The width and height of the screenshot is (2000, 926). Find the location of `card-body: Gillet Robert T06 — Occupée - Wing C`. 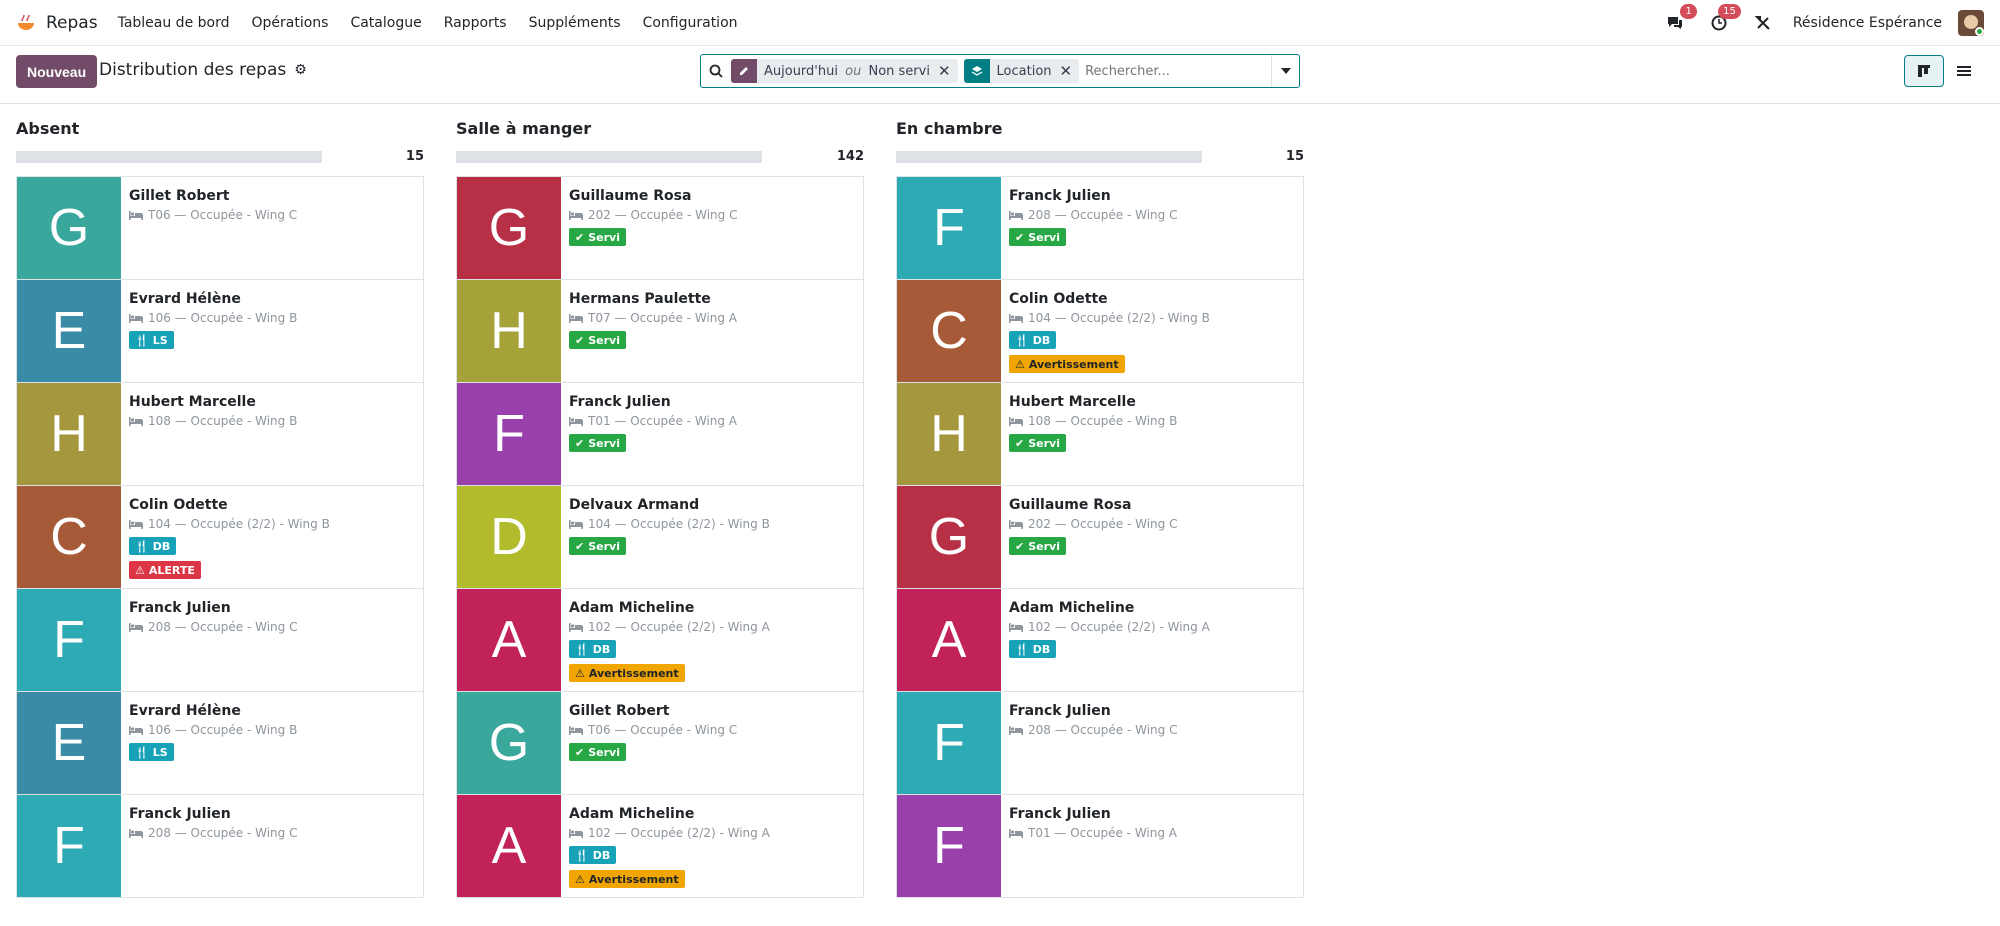

card-body: Gillet Robert T06 — Occupée - Wing C is located at coordinates (272, 228).